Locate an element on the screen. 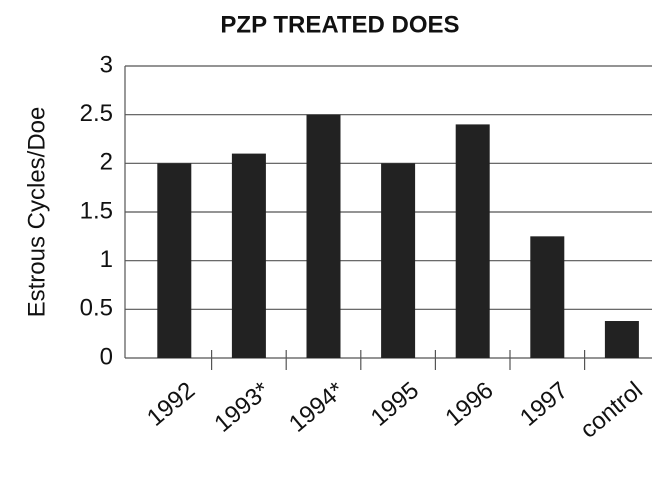  y-axis-label: Estrous Cycles/Doe is located at coordinates (36, 212).